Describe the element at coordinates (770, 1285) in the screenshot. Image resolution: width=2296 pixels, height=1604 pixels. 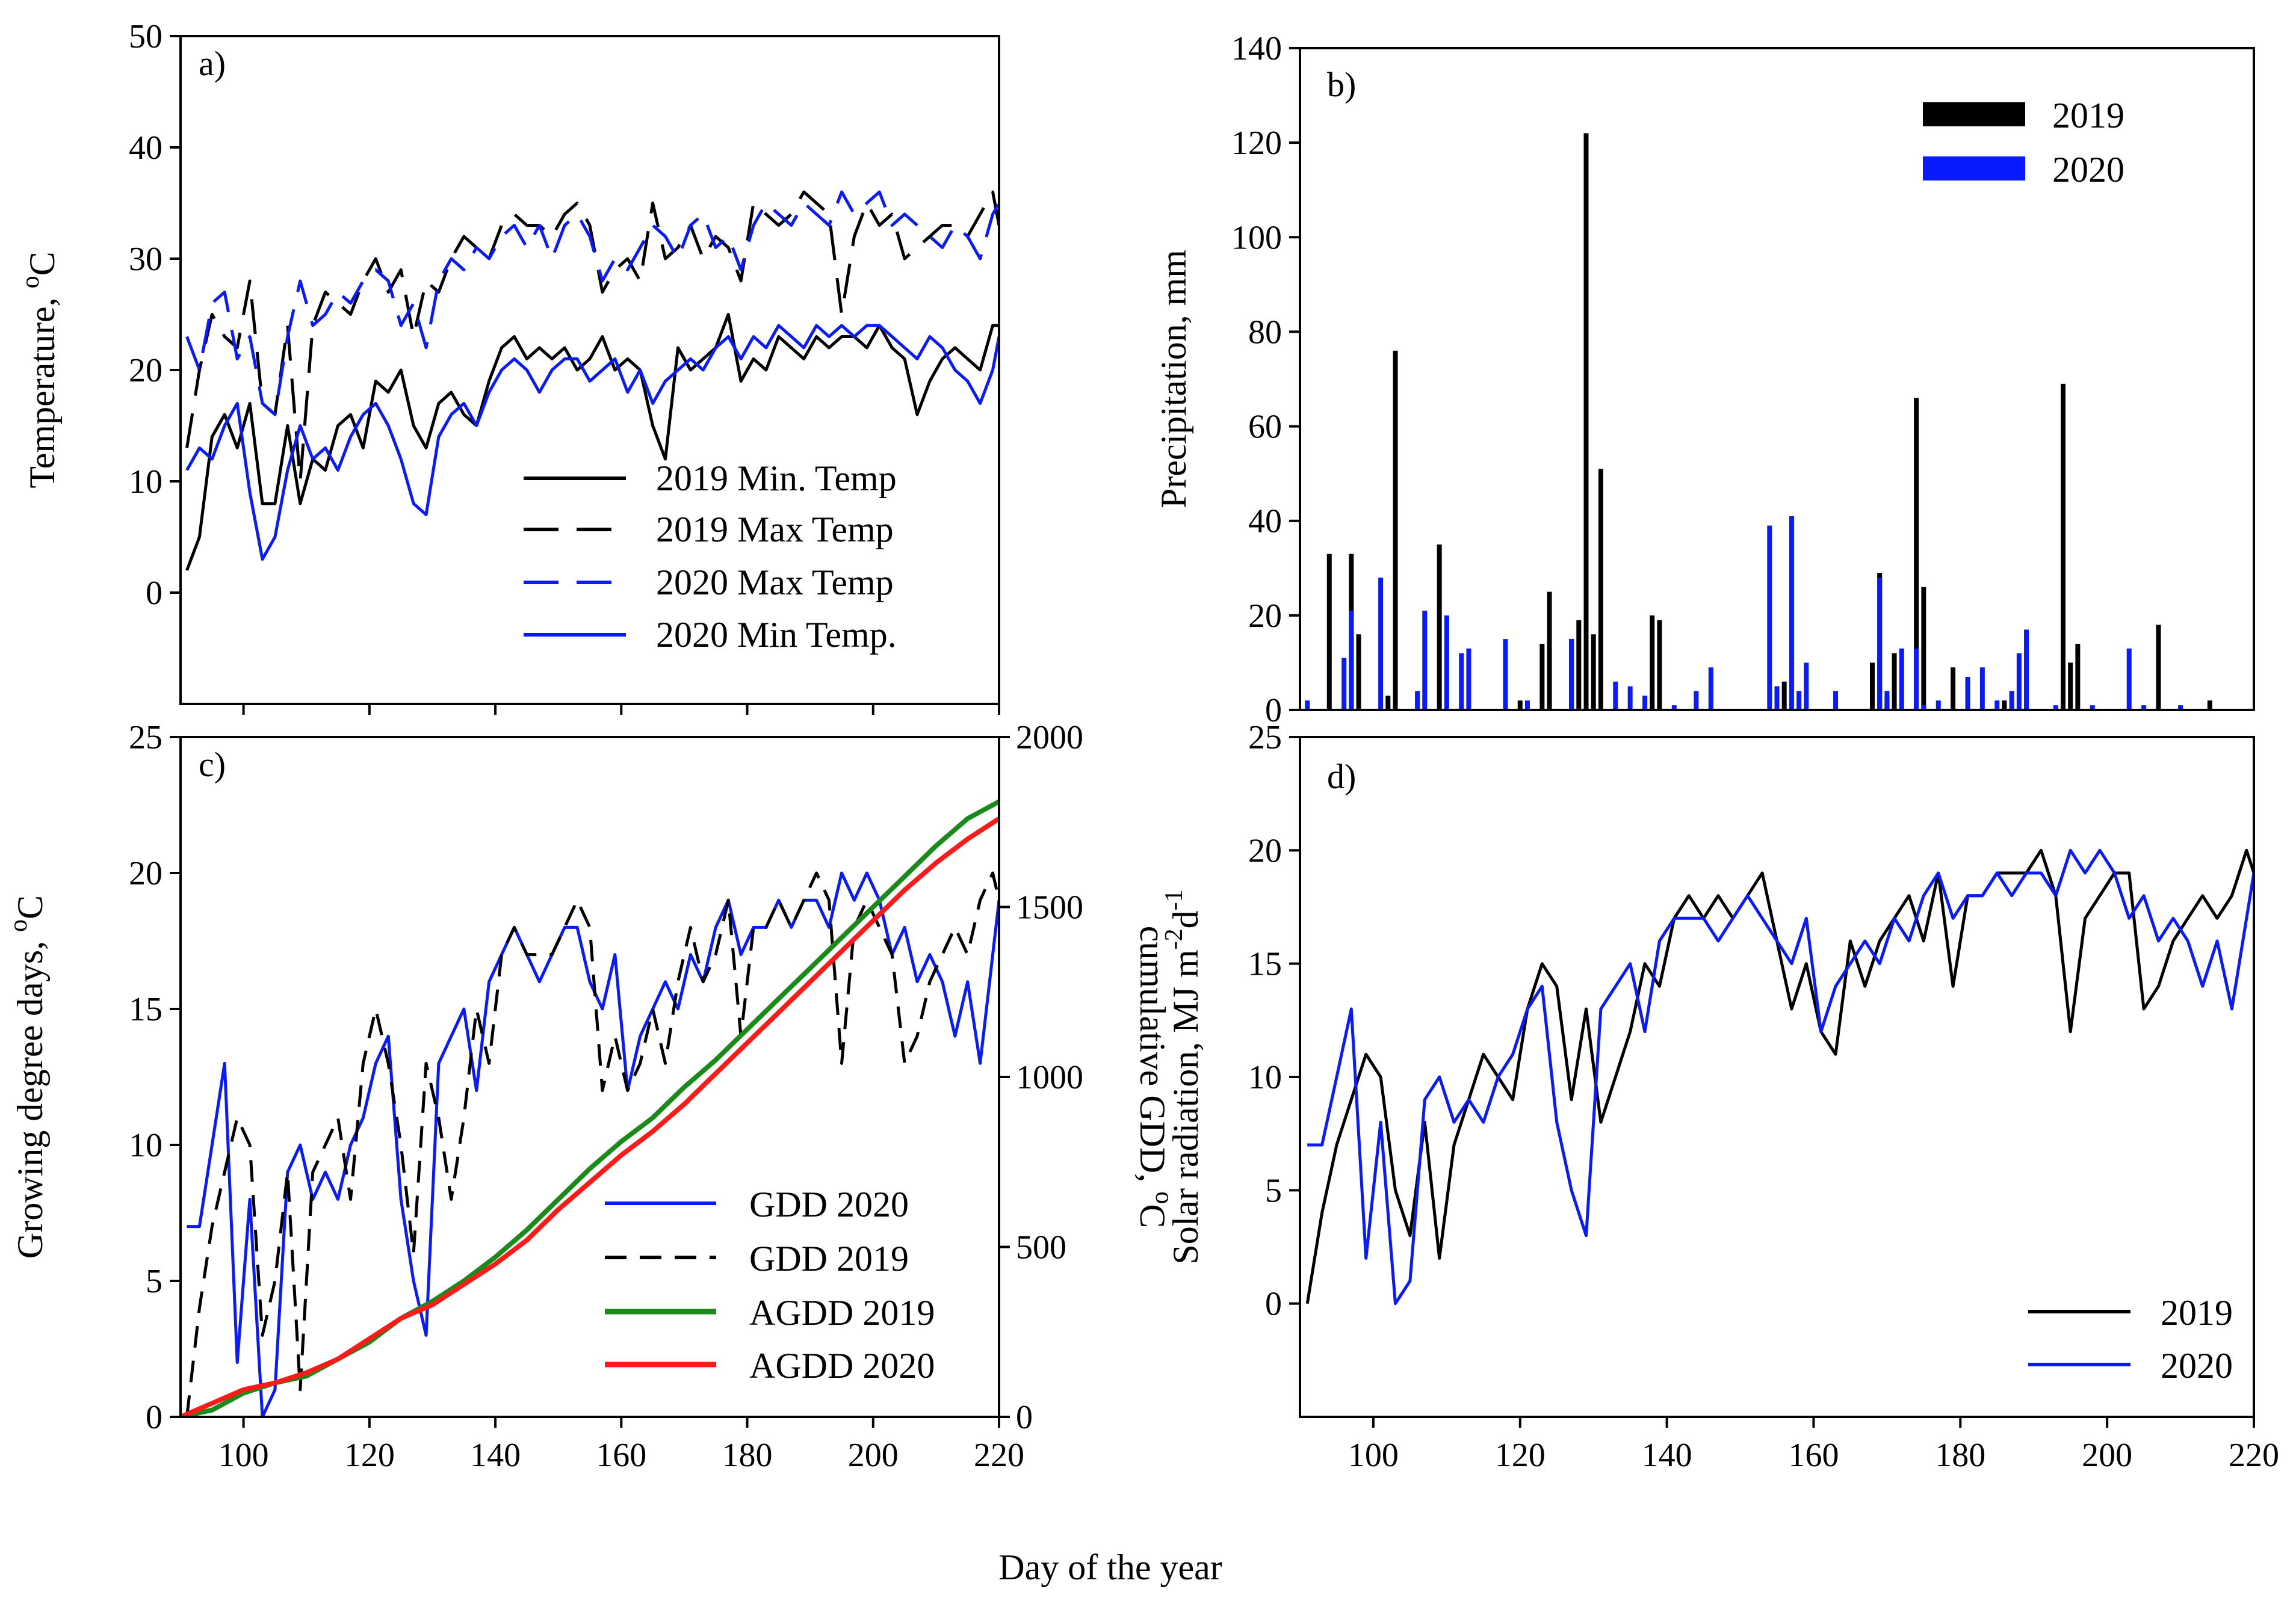
I see `c-legend: GDD 2020 GDD 2019 AGDD 2019 AGDD 2020` at that location.